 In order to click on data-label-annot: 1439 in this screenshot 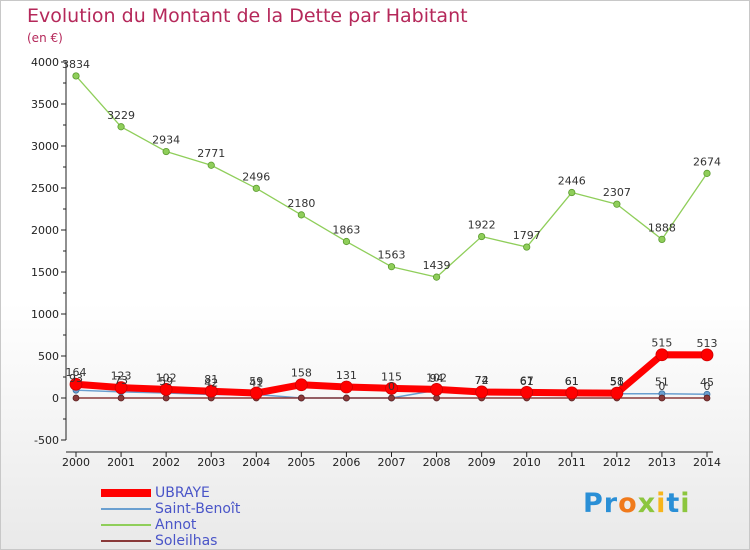, I will do `click(437, 265)`.